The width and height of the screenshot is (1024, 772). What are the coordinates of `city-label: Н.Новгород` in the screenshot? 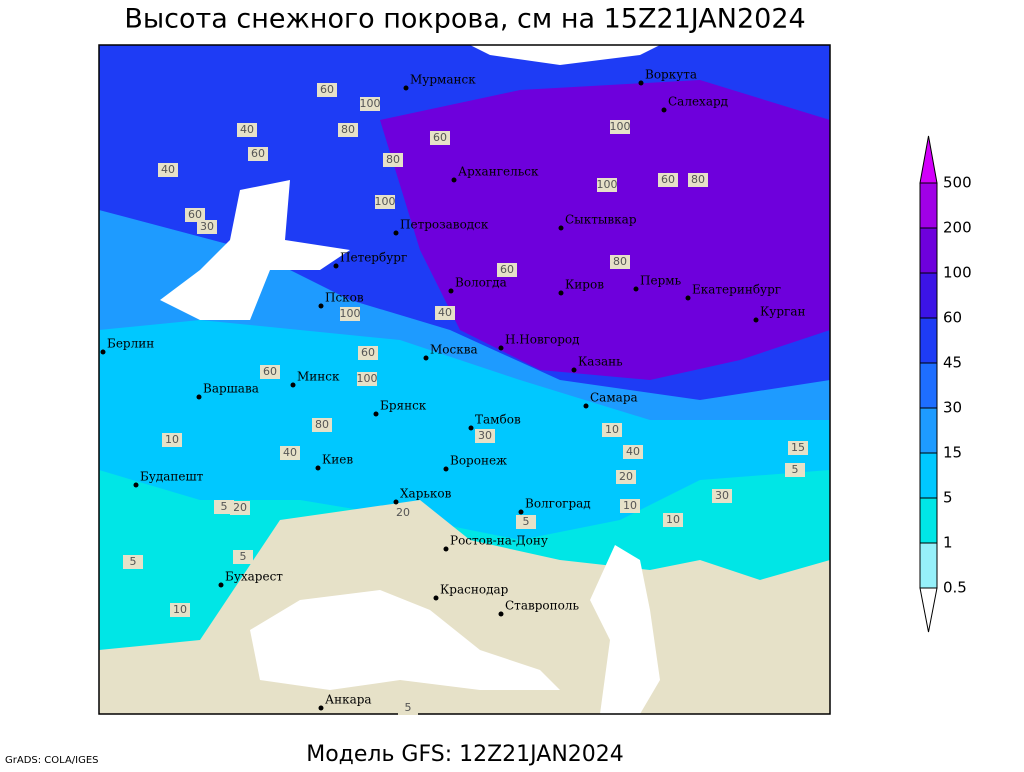 It's located at (542, 340).